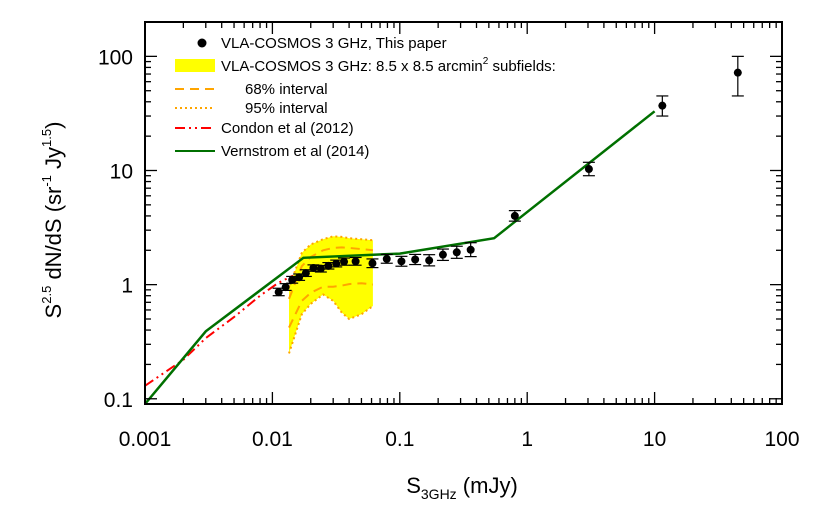  What do you see at coordinates (46, 138) in the screenshot?
I see `y-axis-title-sup3: 1.5` at bounding box center [46, 138].